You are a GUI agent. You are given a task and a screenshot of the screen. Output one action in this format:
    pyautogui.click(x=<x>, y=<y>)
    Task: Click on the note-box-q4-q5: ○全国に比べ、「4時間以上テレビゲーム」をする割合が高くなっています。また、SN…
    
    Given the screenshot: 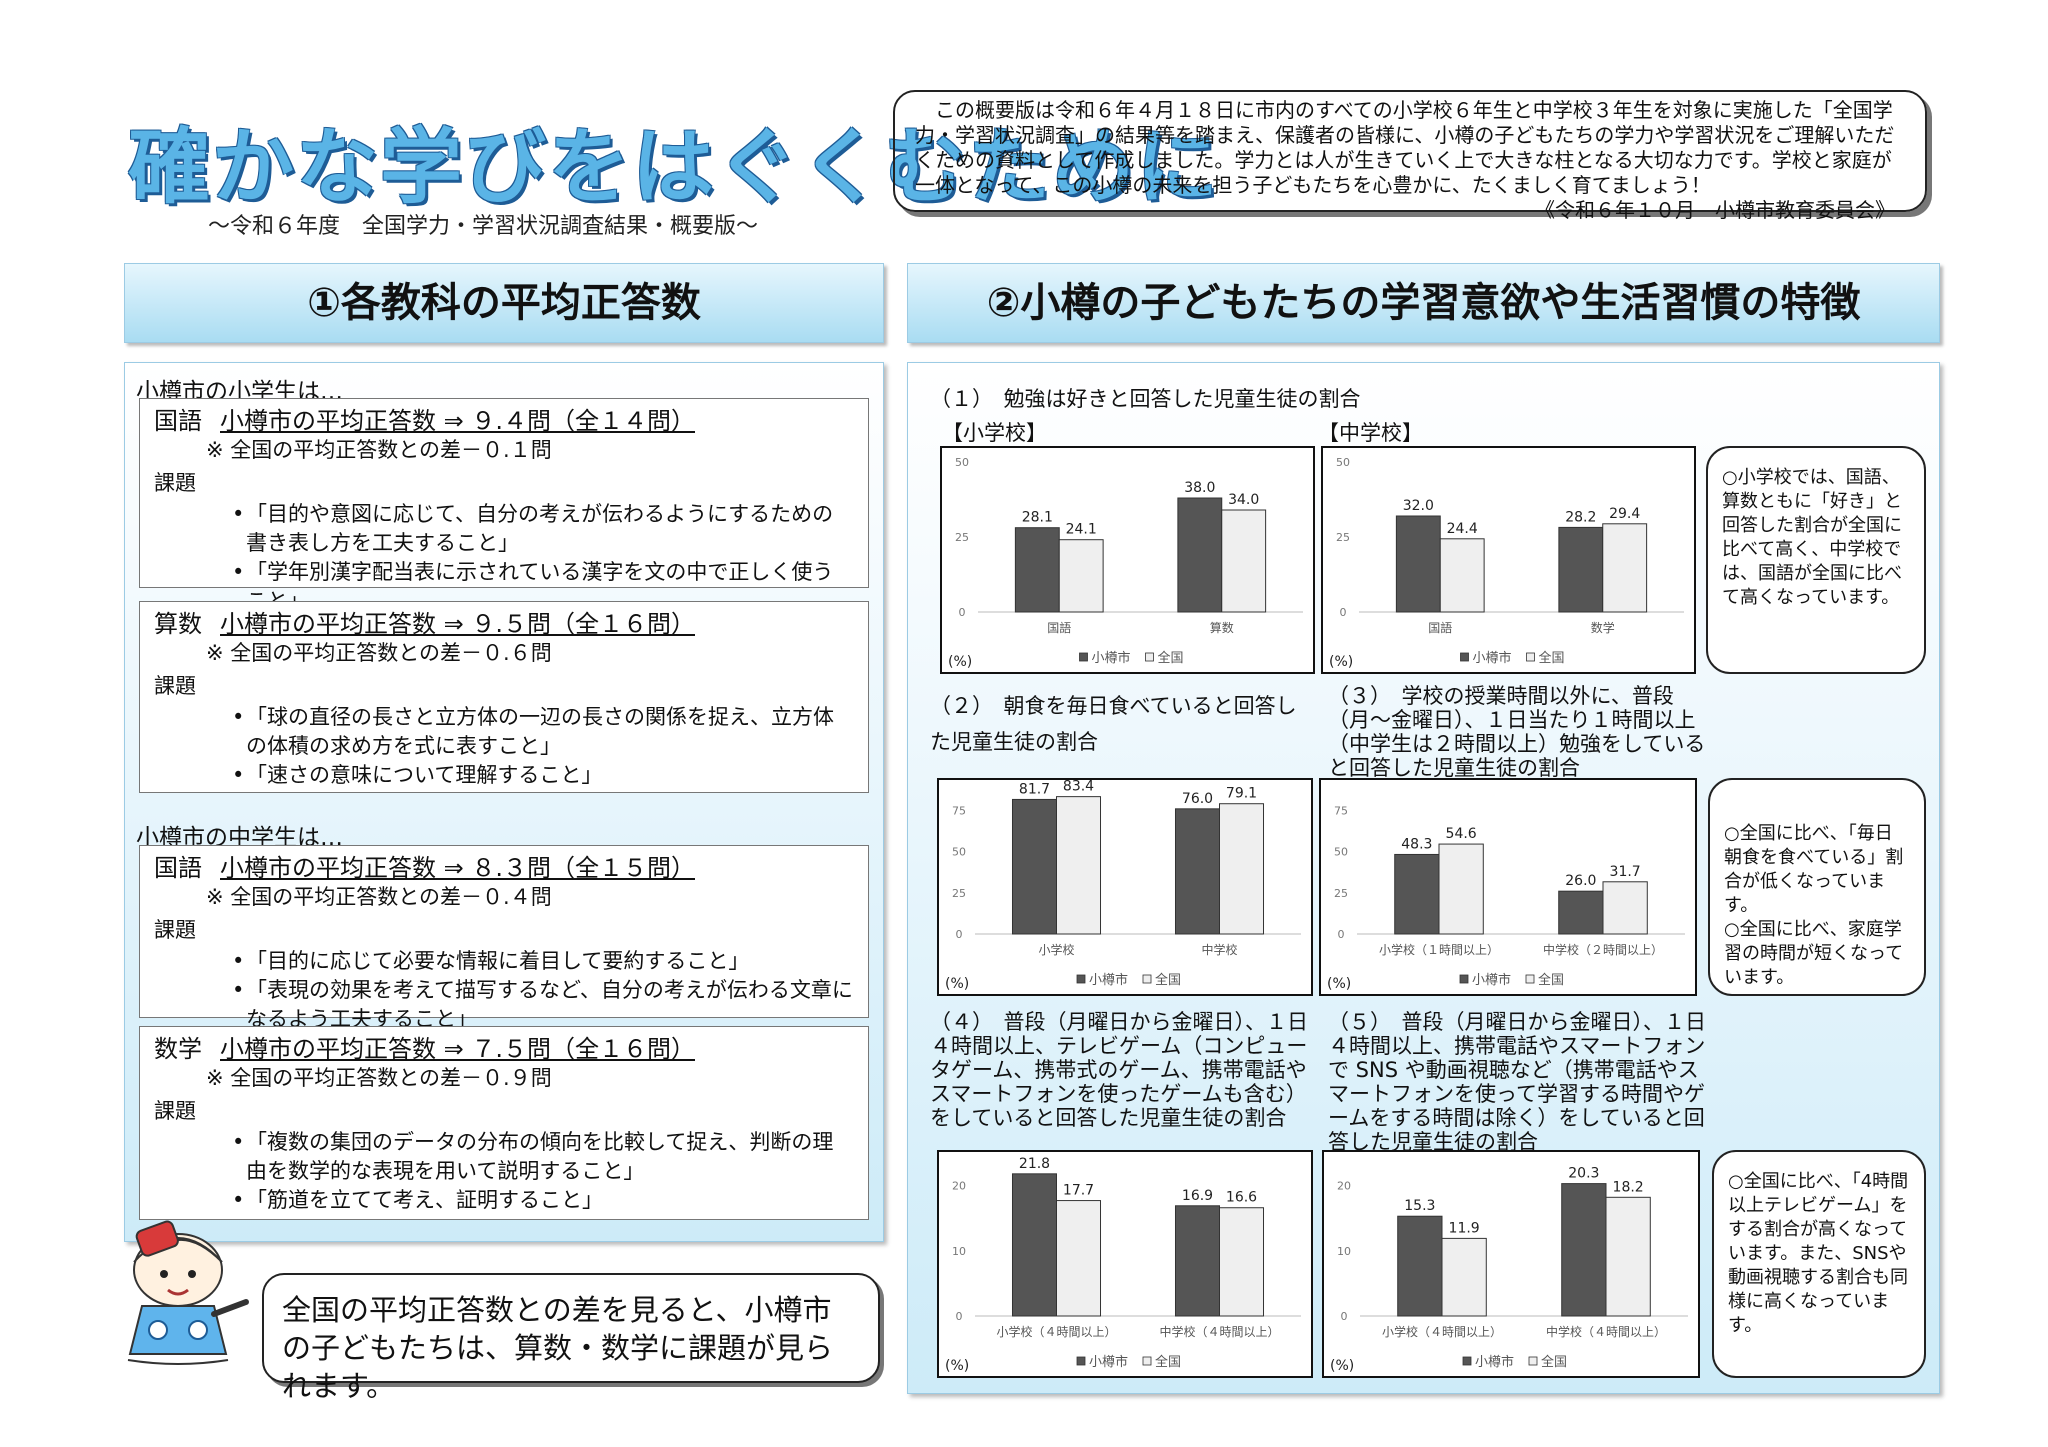 What is the action you would take?
    pyautogui.click(x=1819, y=1264)
    